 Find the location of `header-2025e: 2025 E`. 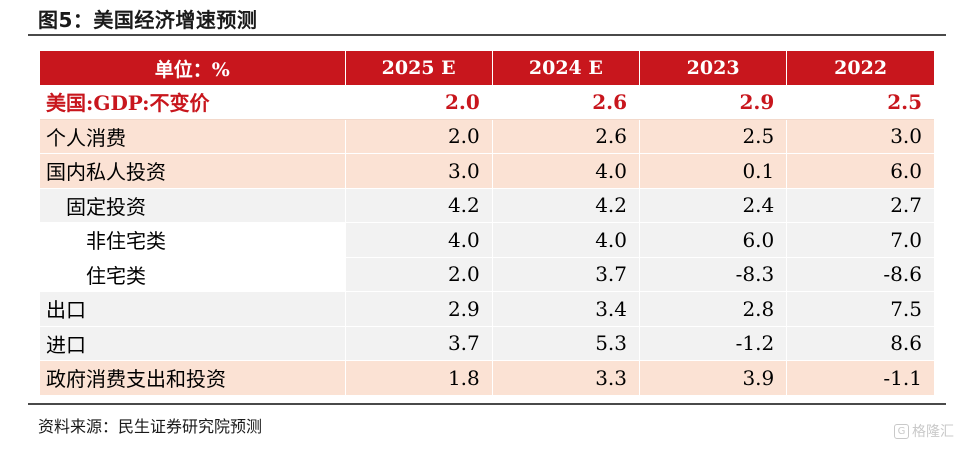

header-2025e: 2025 E is located at coordinates (419, 68).